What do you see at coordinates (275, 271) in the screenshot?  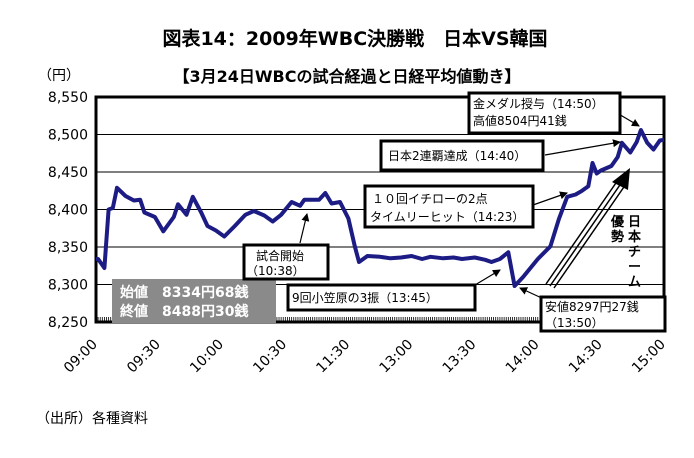 I see `svg-text: （10:38）` at bounding box center [275, 271].